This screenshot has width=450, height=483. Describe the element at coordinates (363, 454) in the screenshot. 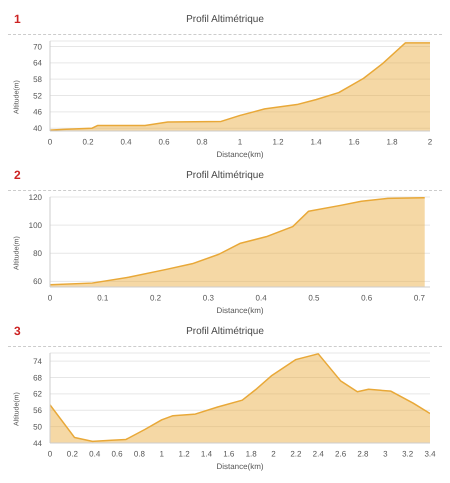

I see `x-tick-label: 2.8` at that location.